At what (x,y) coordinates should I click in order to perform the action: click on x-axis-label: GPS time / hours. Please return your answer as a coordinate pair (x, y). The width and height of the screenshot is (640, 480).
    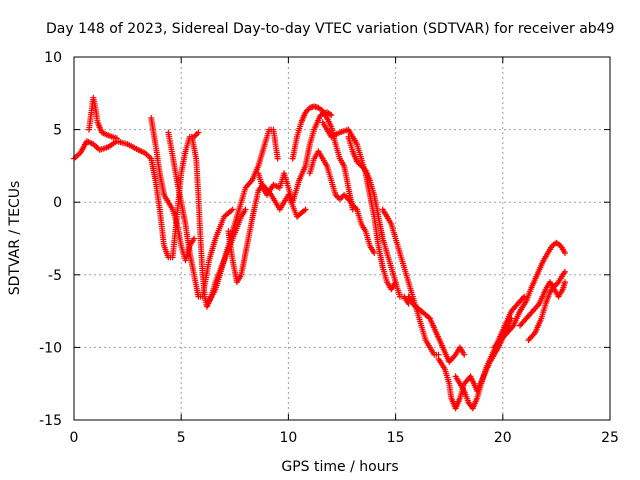
    Looking at the image, I should click on (339, 467).